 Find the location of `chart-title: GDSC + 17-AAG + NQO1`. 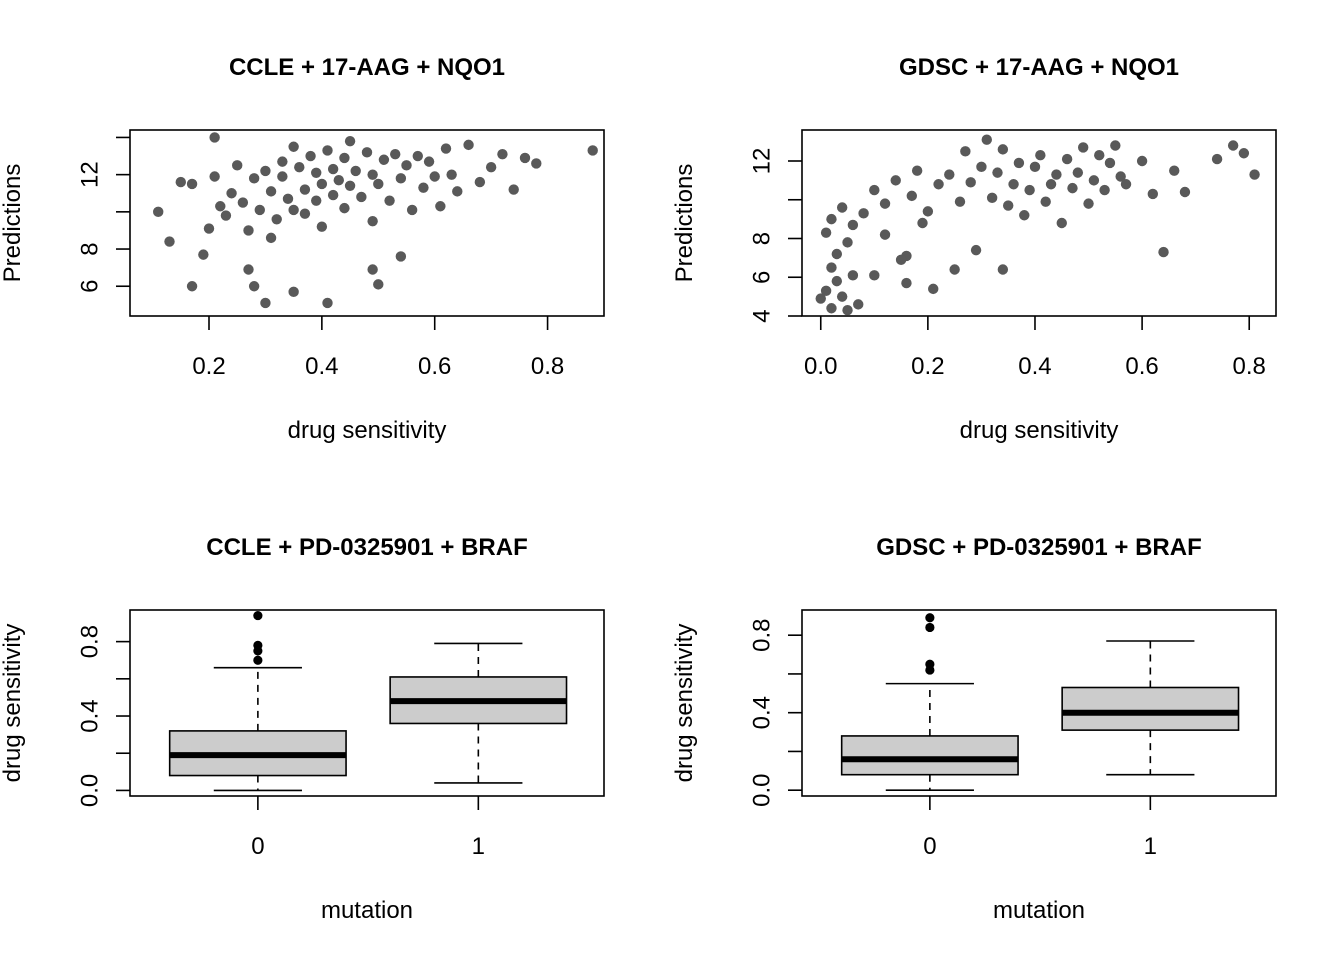

chart-title: GDSC + 17-AAG + NQO1 is located at coordinates (1039, 67).